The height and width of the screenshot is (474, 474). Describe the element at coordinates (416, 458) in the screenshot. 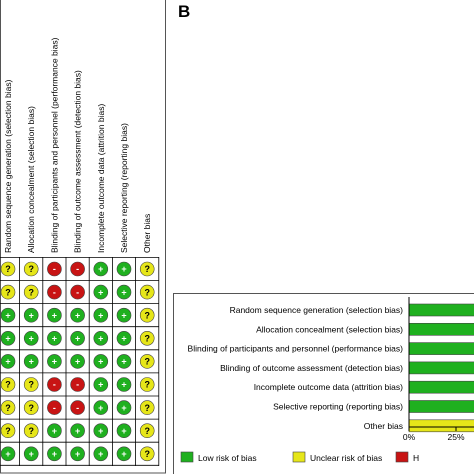

I see `legend-label: H` at that location.